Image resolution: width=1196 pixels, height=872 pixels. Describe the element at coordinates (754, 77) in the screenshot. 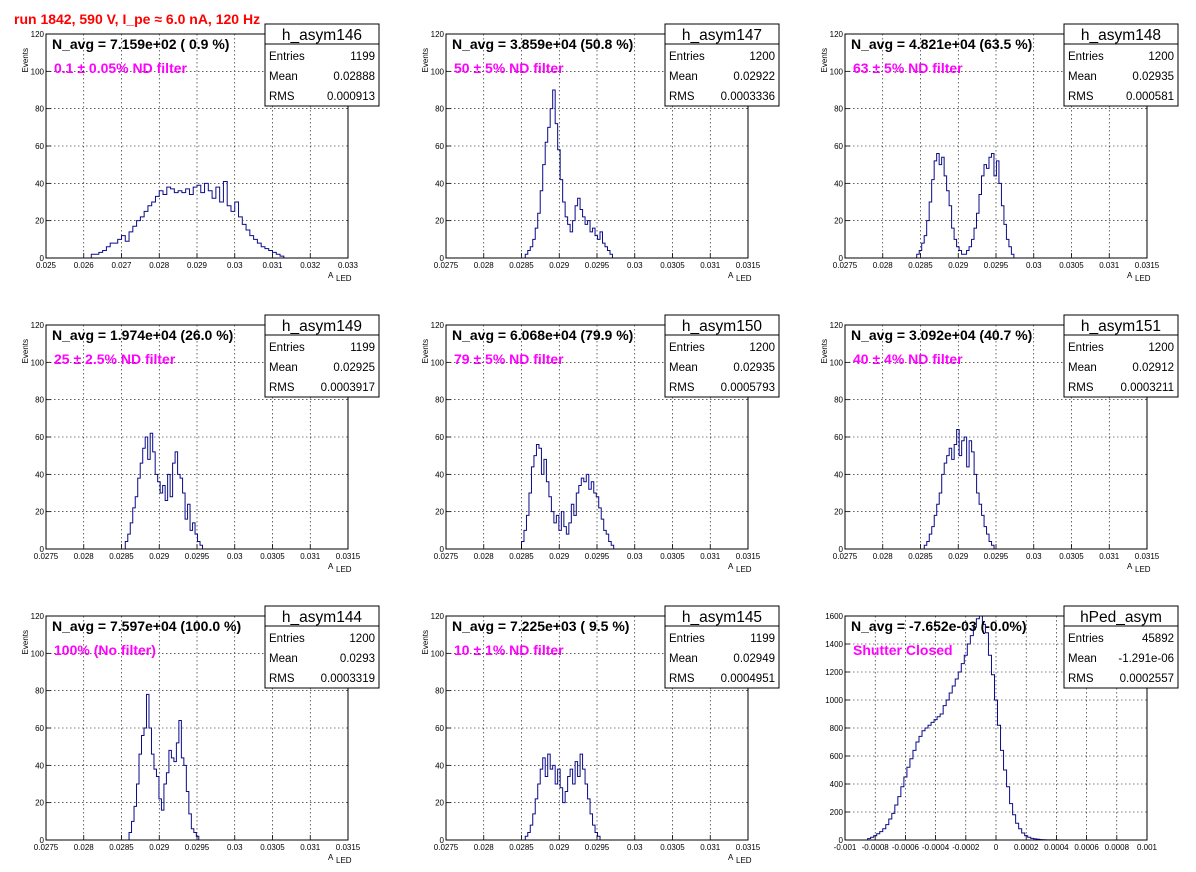

I see `stat-value: 0.02922` at that location.